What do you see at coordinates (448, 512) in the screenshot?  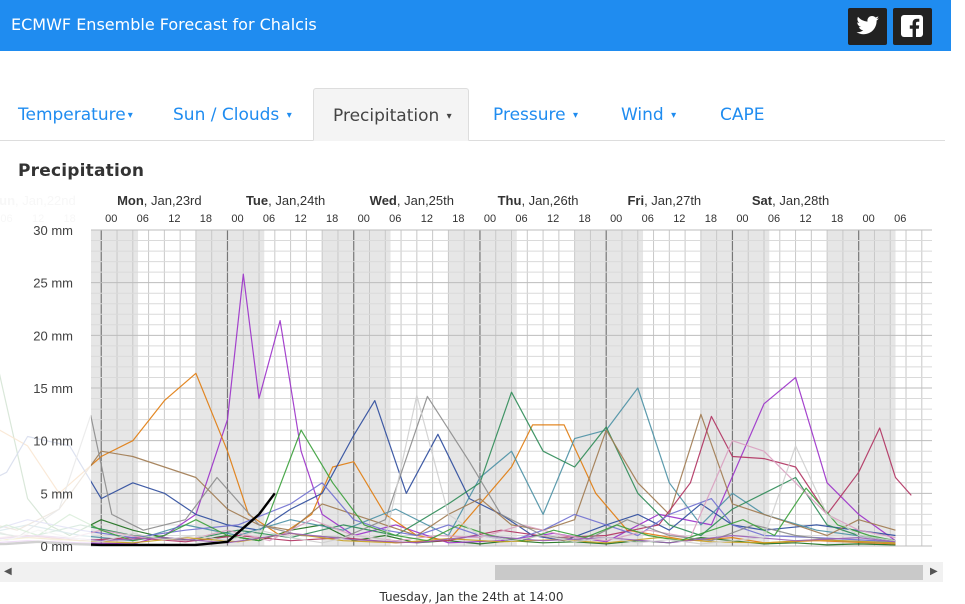 I see `ensemble-member-line` at bounding box center [448, 512].